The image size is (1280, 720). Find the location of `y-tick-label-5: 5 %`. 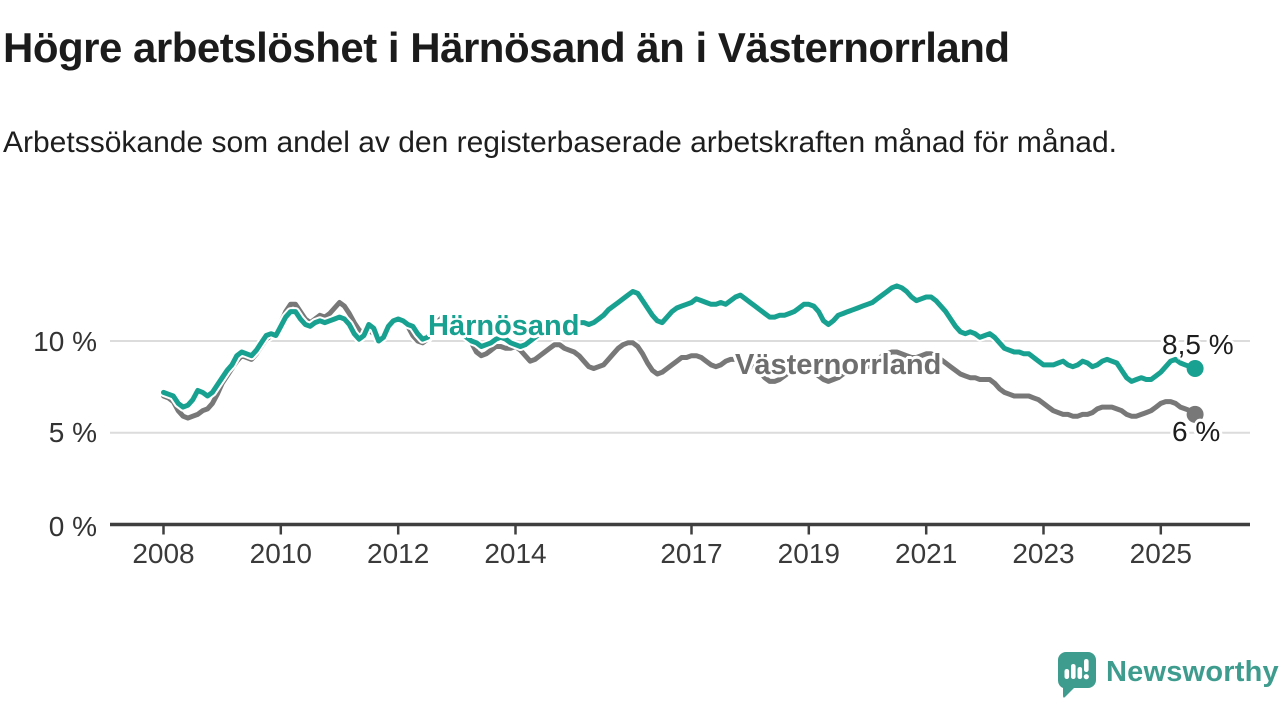

y-tick-label-5: 5 % is located at coordinates (72, 433).